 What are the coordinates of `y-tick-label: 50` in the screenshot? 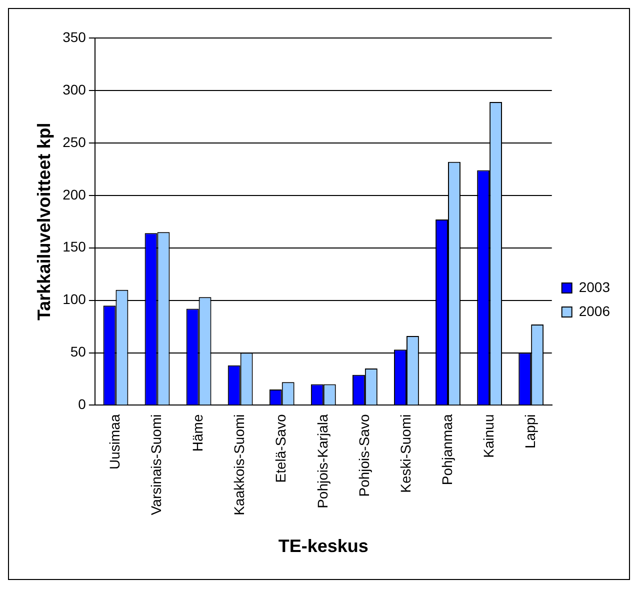 It's located at (78, 352).